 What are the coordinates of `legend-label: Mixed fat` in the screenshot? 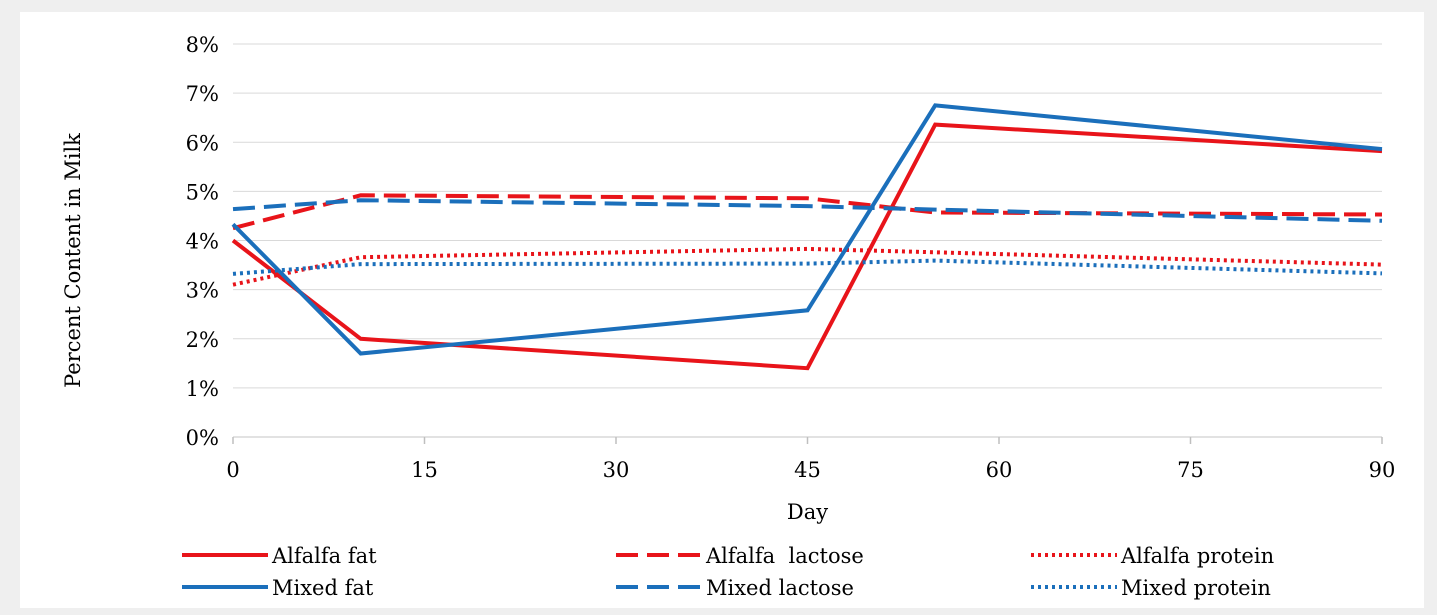 It's located at (323, 588).